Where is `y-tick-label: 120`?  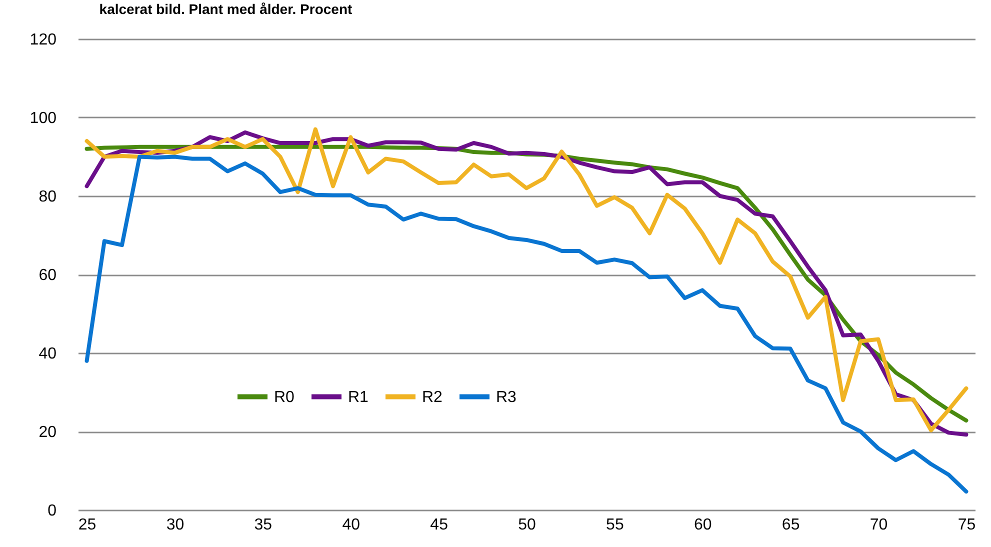
y-tick-label: 120 is located at coordinates (43, 40).